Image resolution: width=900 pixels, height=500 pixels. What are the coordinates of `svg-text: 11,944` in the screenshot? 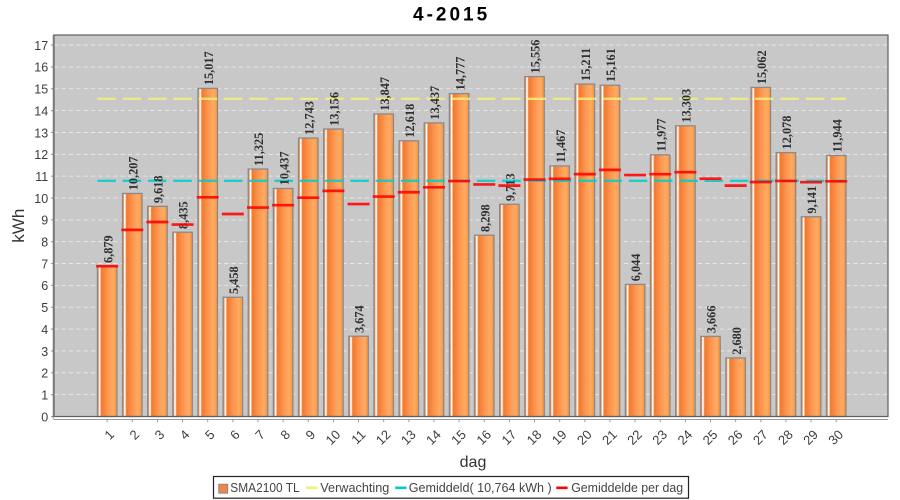 It's located at (837, 135).